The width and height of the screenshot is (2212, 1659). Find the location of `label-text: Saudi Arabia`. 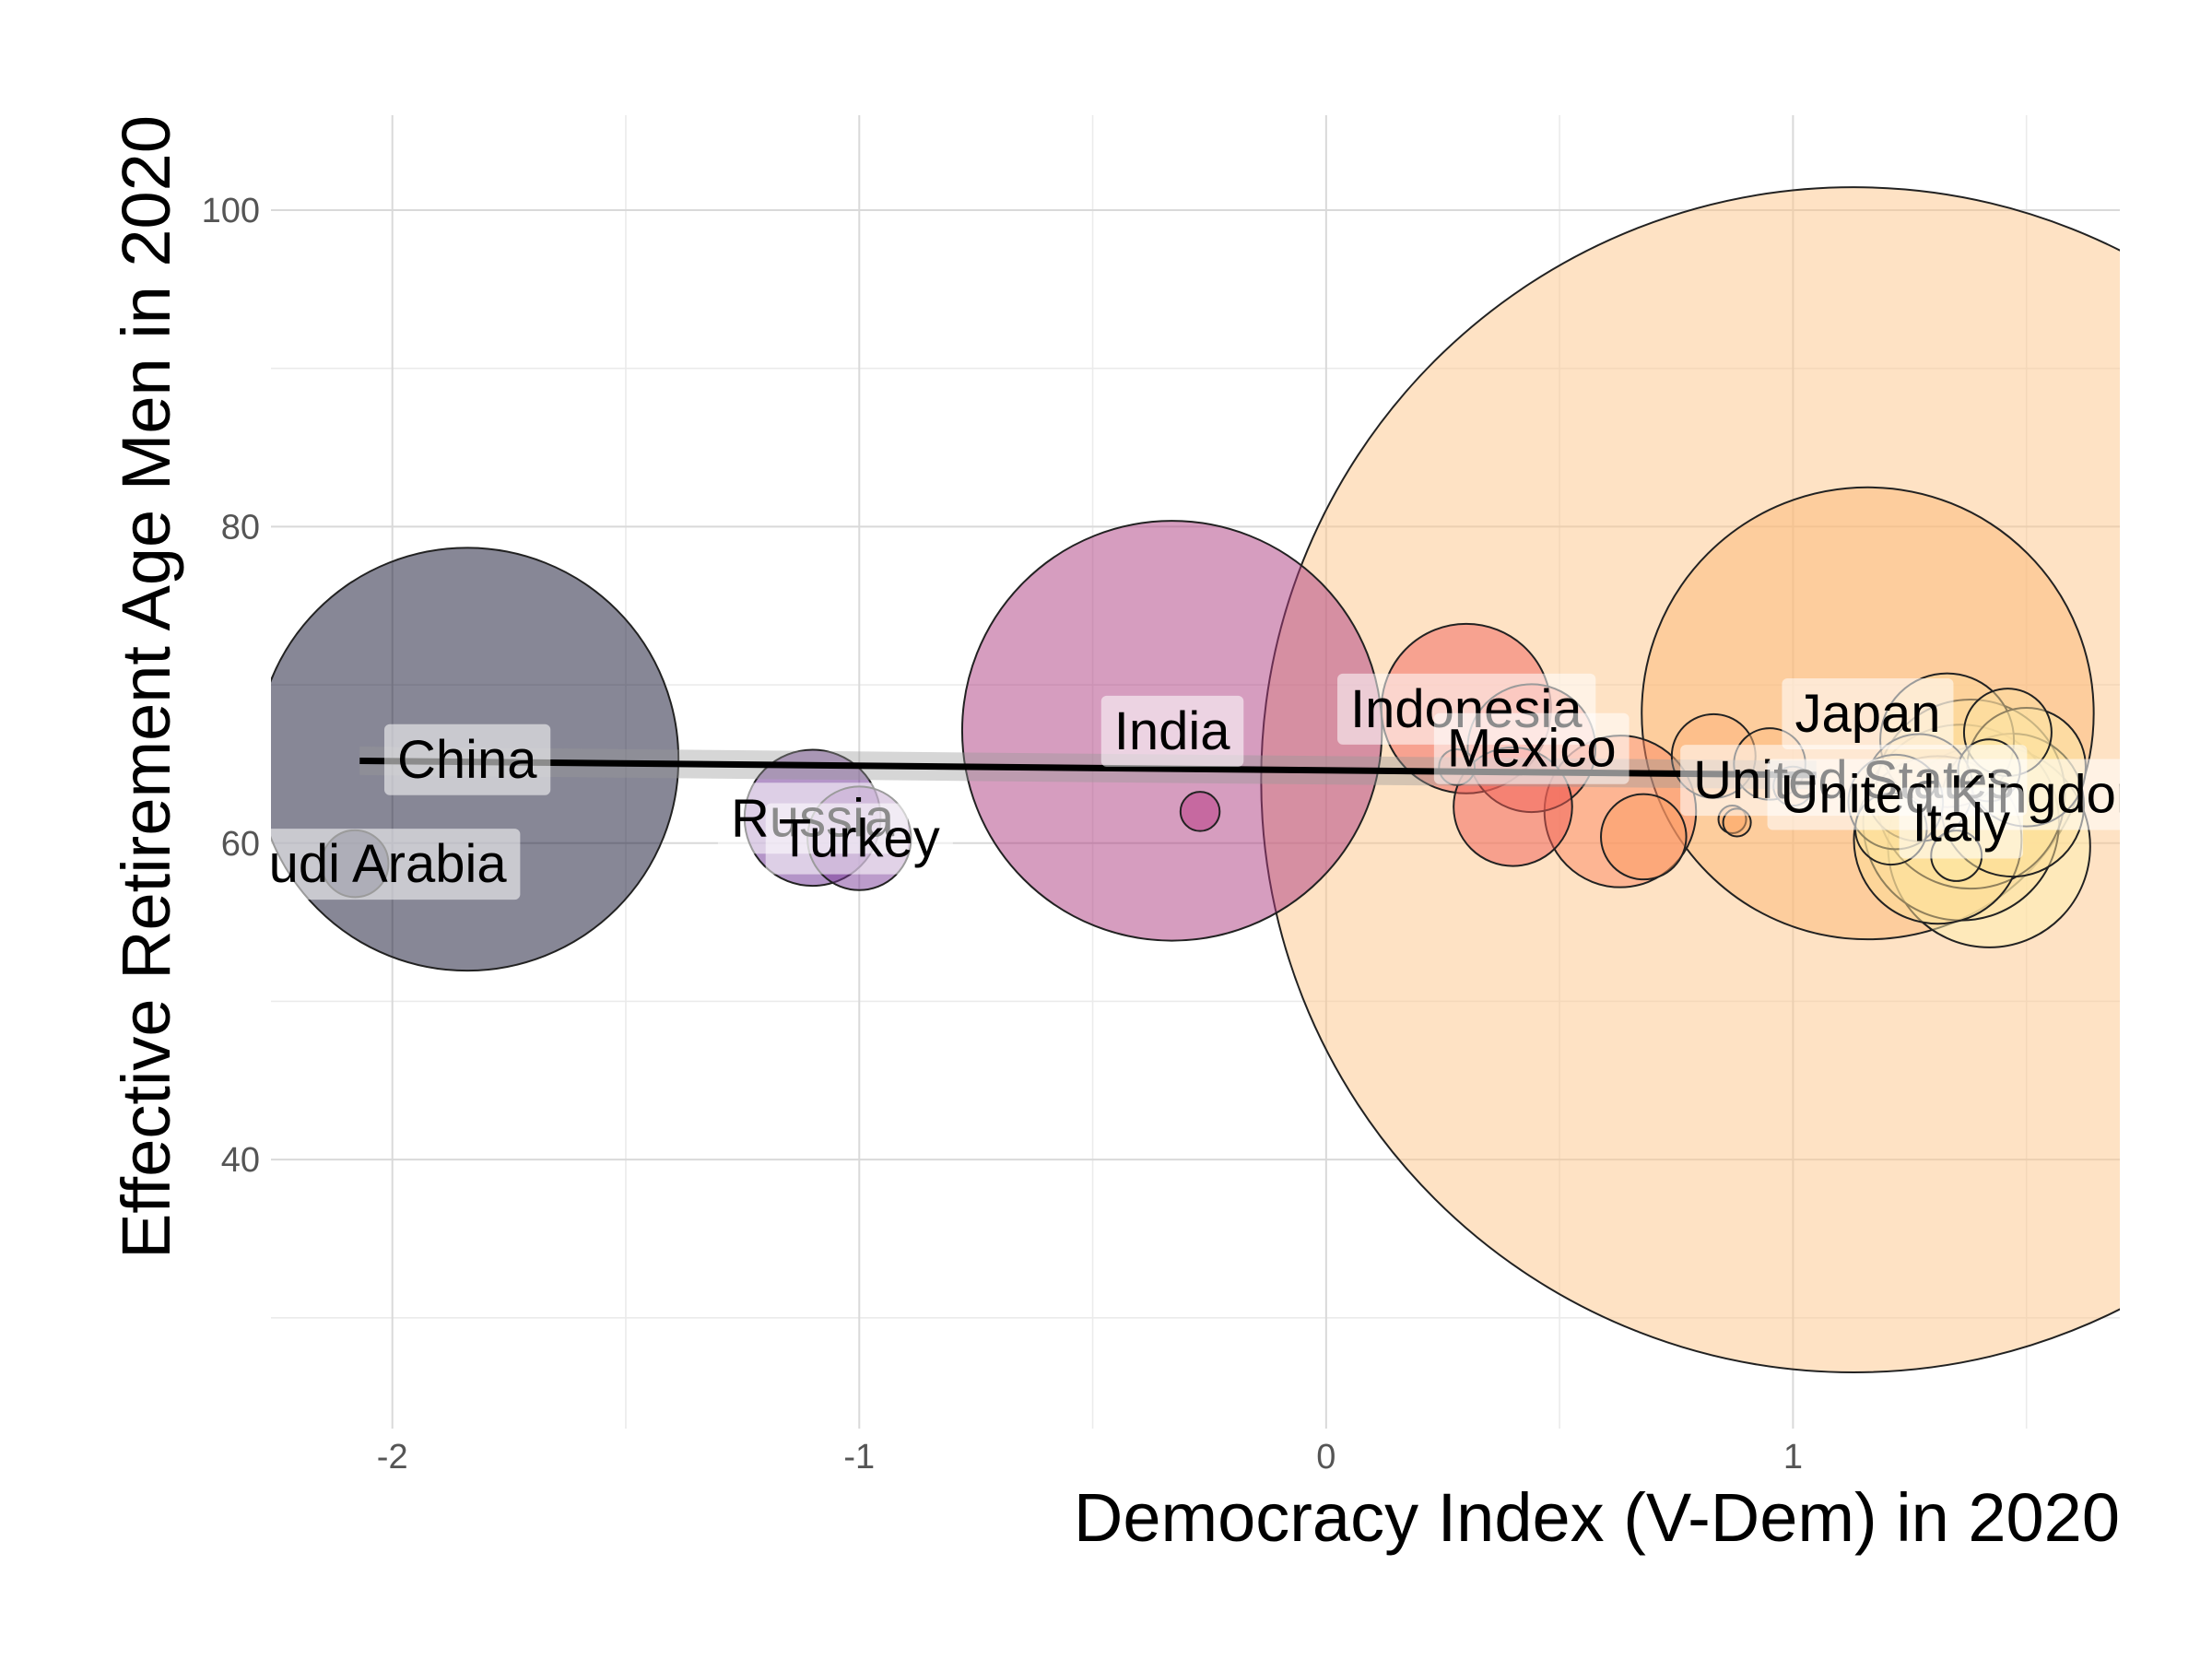

label-text: Saudi Arabia is located at coordinates (356, 864).